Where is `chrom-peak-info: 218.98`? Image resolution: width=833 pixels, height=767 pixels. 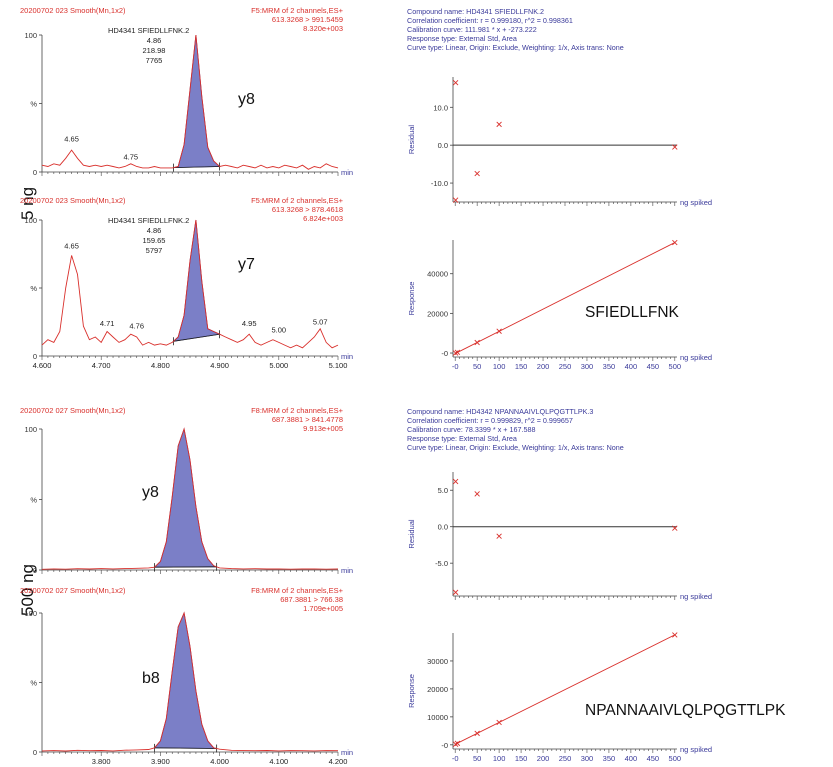 chrom-peak-info: 218.98 is located at coordinates (154, 50).